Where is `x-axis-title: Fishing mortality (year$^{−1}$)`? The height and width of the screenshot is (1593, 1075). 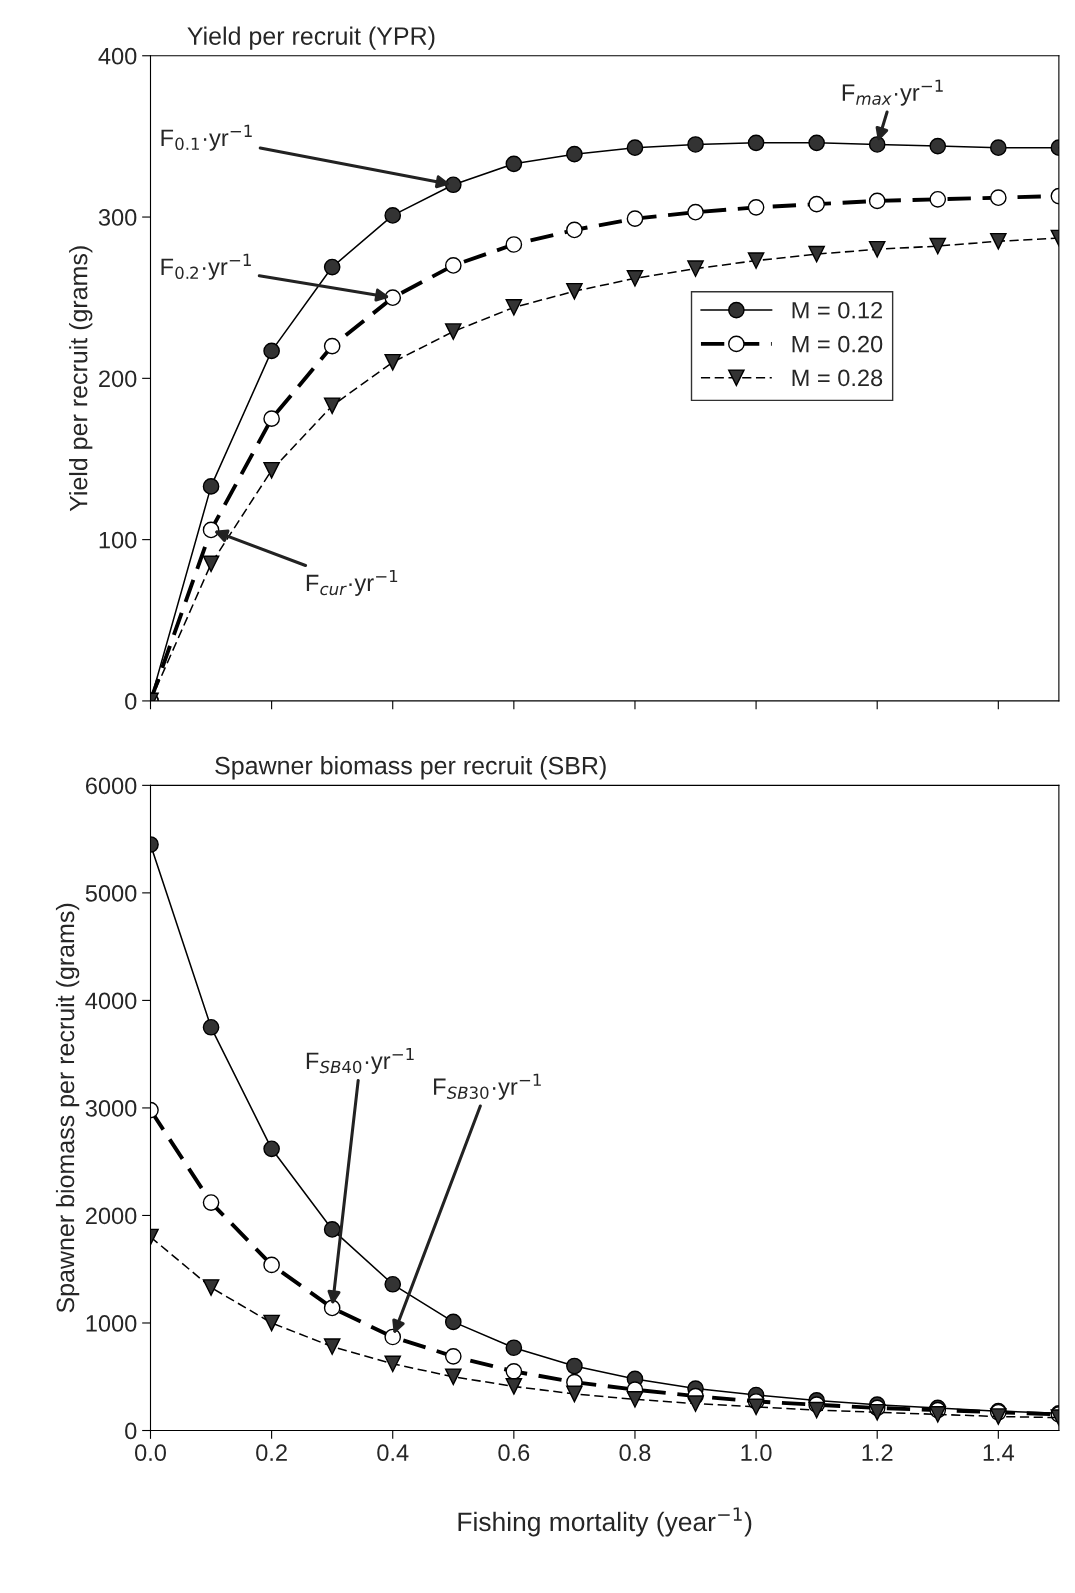 x-axis-title: Fishing mortality (year$^{−1}$) is located at coordinates (605, 1522).